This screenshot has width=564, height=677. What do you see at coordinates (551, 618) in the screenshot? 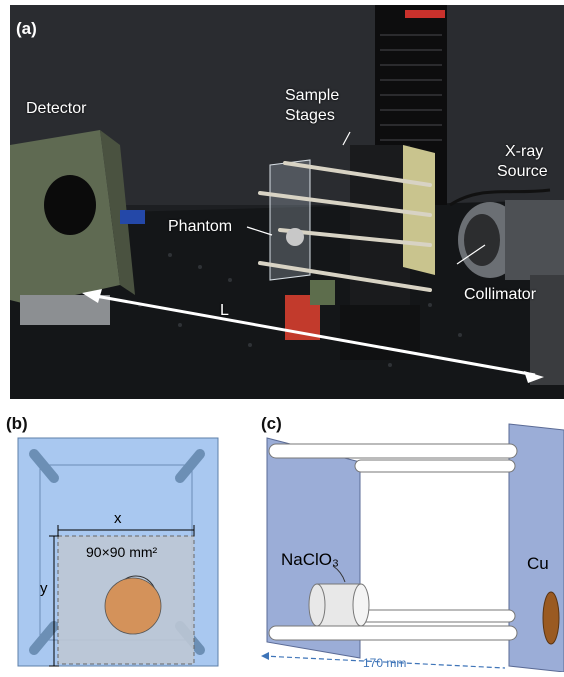
I see `cu-disc` at bounding box center [551, 618].